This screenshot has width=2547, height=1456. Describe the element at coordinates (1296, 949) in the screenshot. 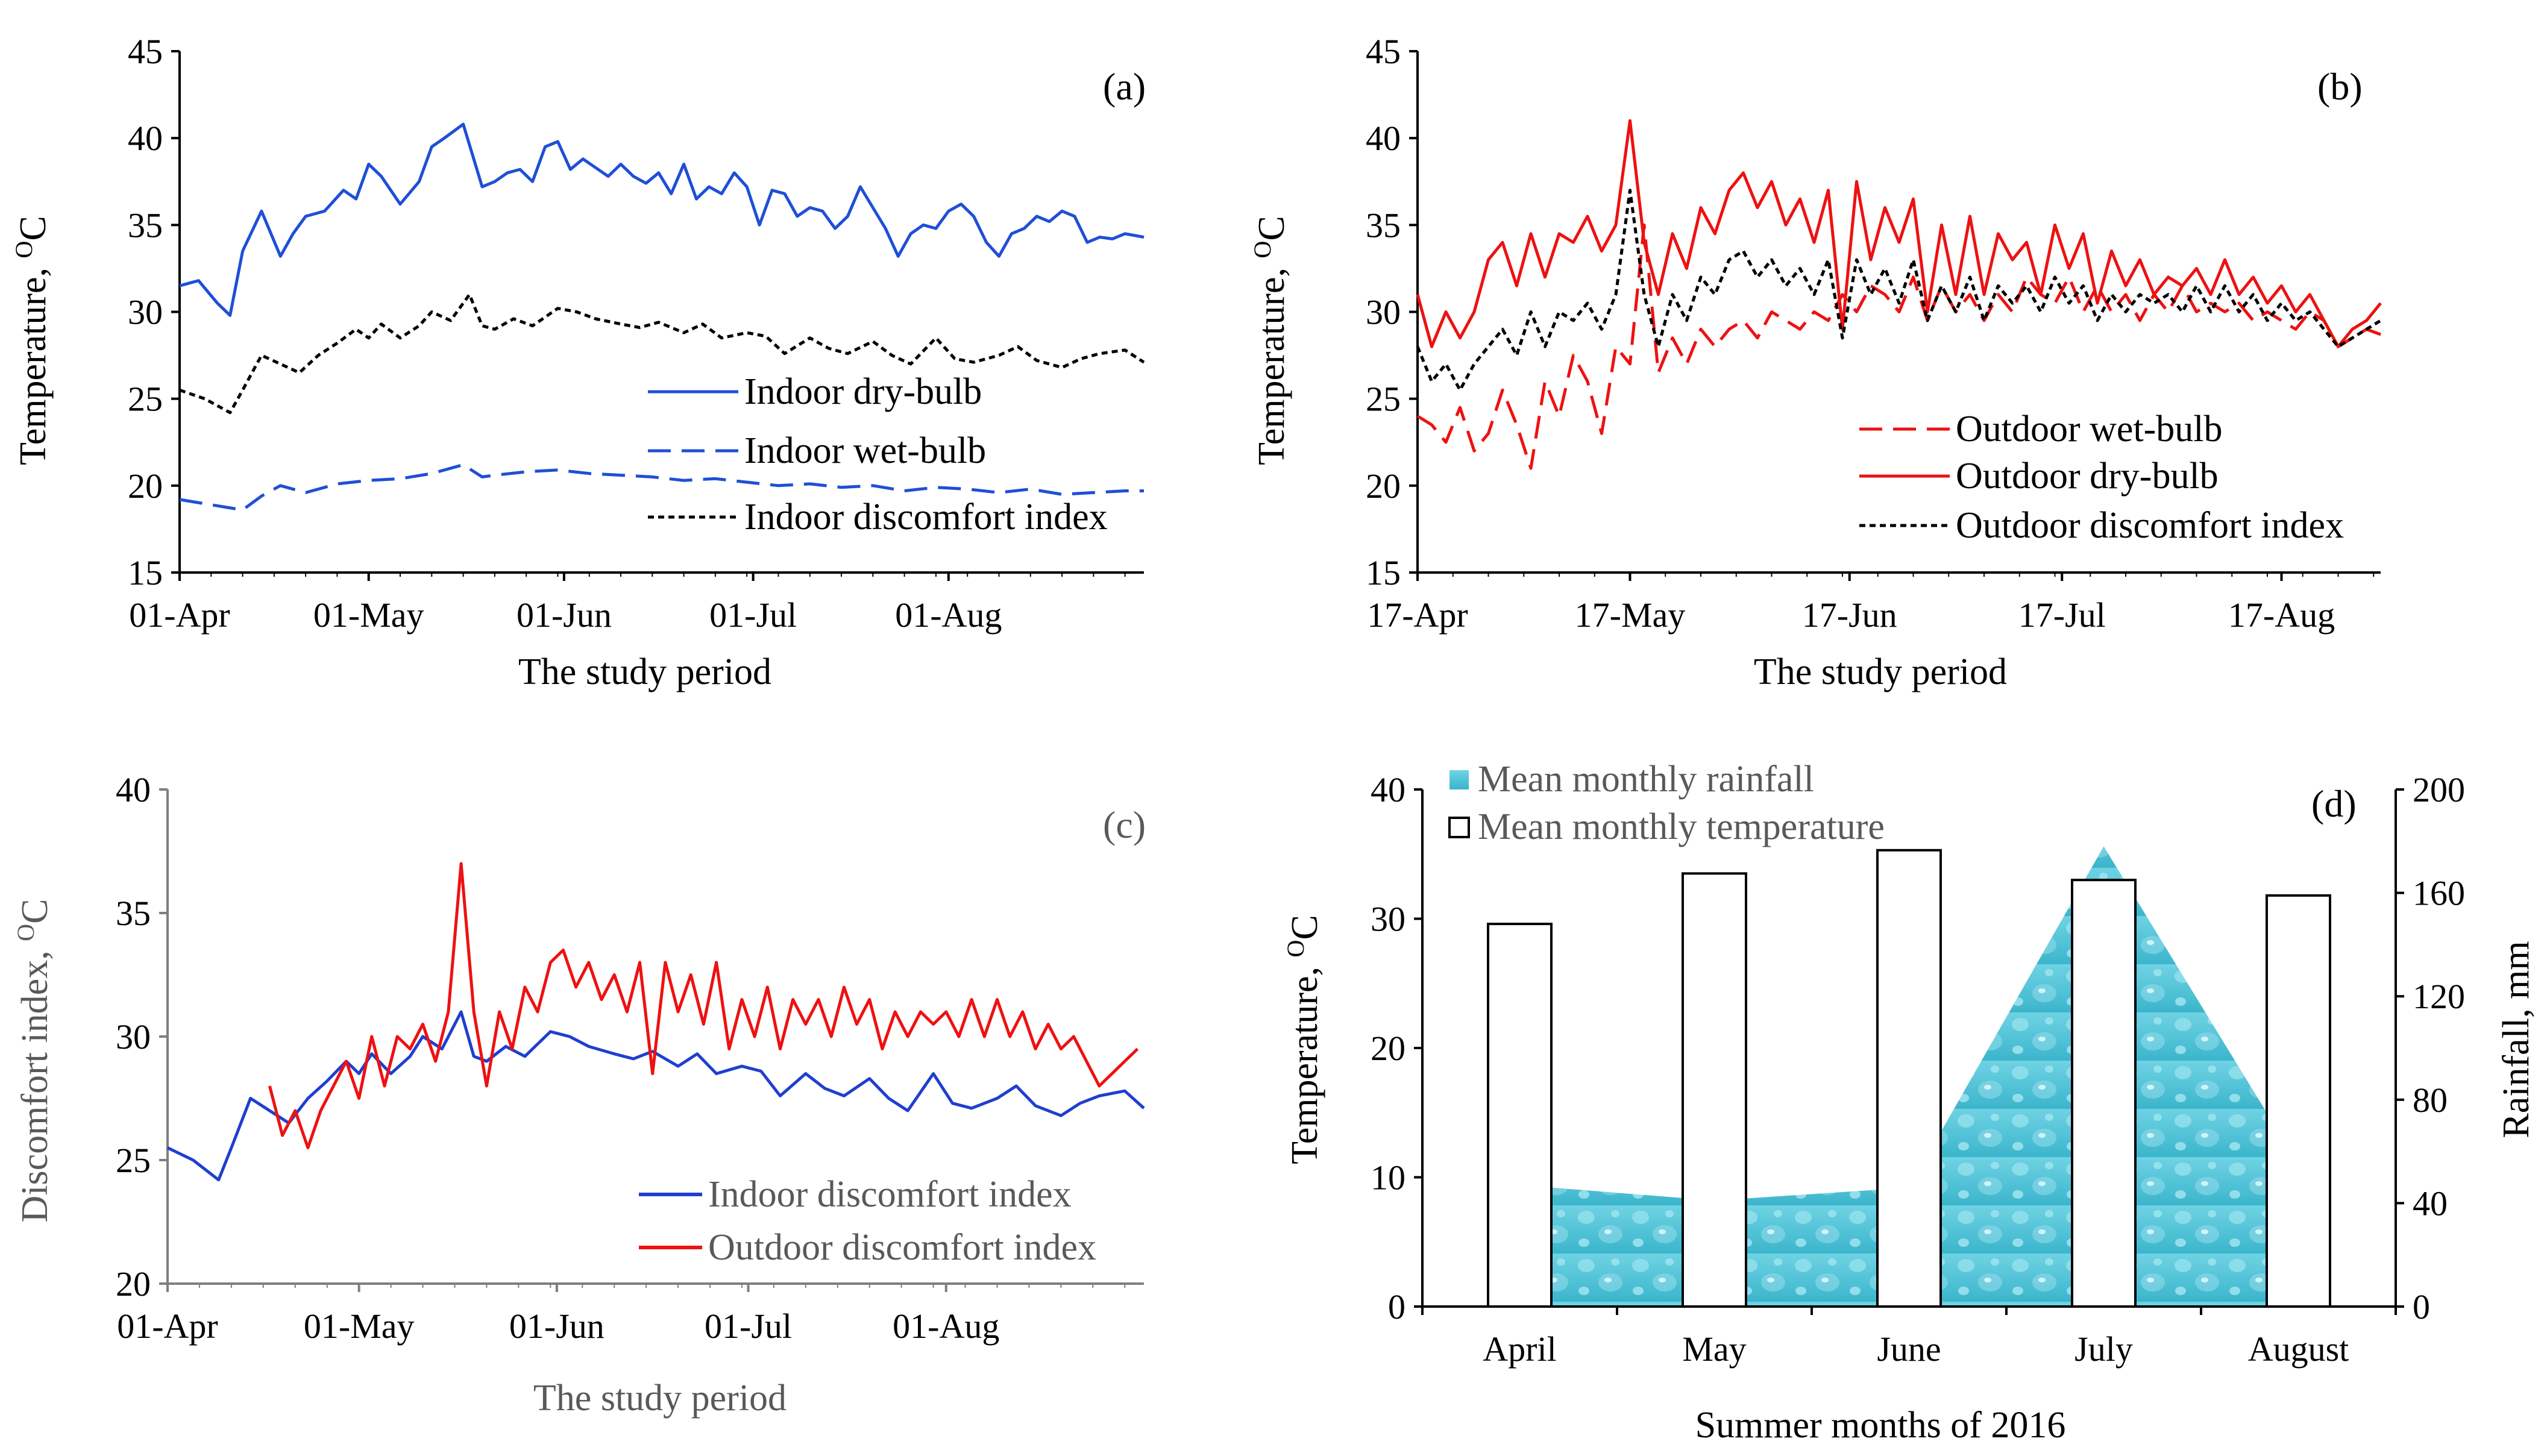

I see `panel-d-ylabel-sup: O` at that location.